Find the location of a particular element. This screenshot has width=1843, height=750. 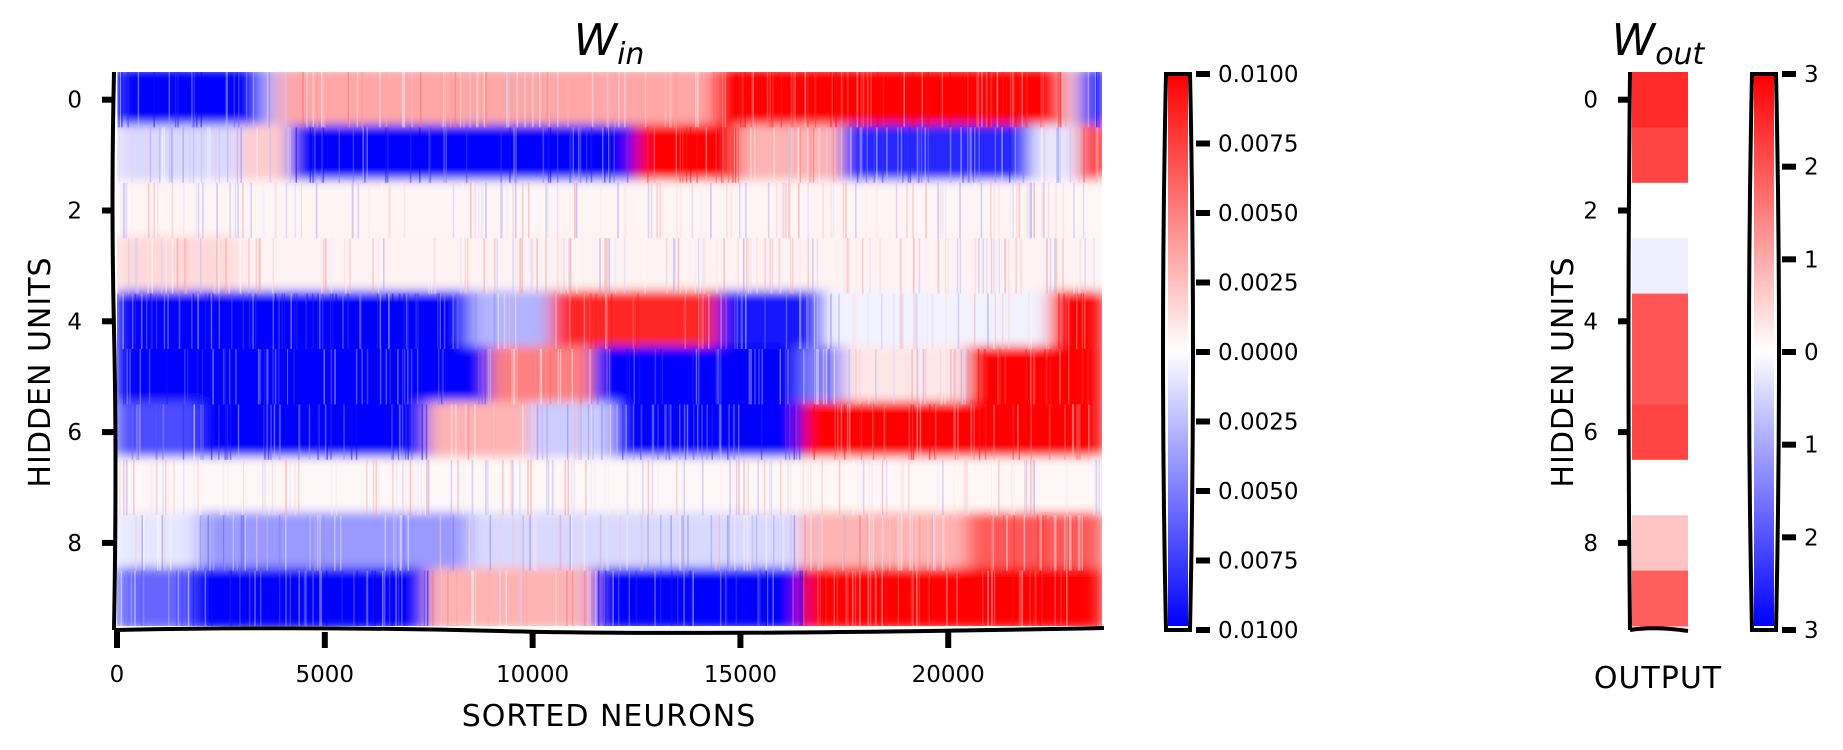

win-cell-row5-seg5 is located at coordinates (1034, 377).